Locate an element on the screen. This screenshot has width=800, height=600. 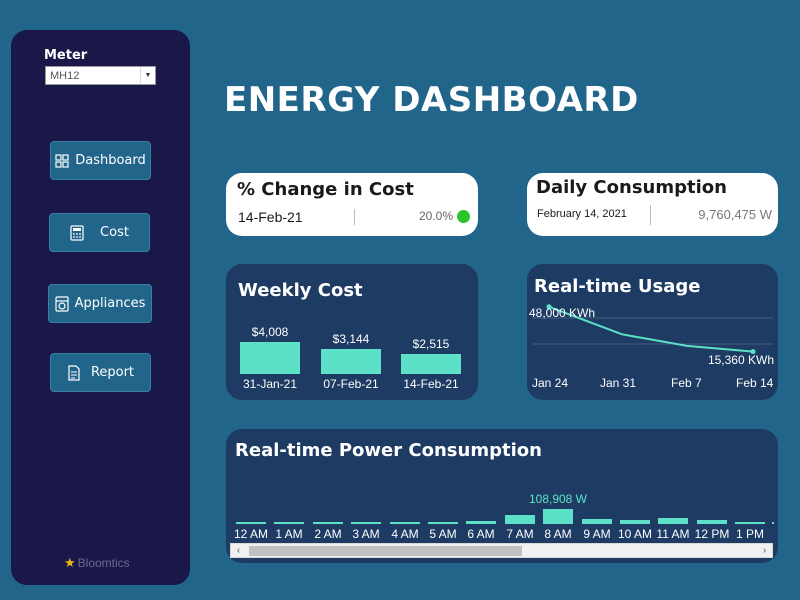
usage-start-label: 48,000 KWh is located at coordinates (562, 313).